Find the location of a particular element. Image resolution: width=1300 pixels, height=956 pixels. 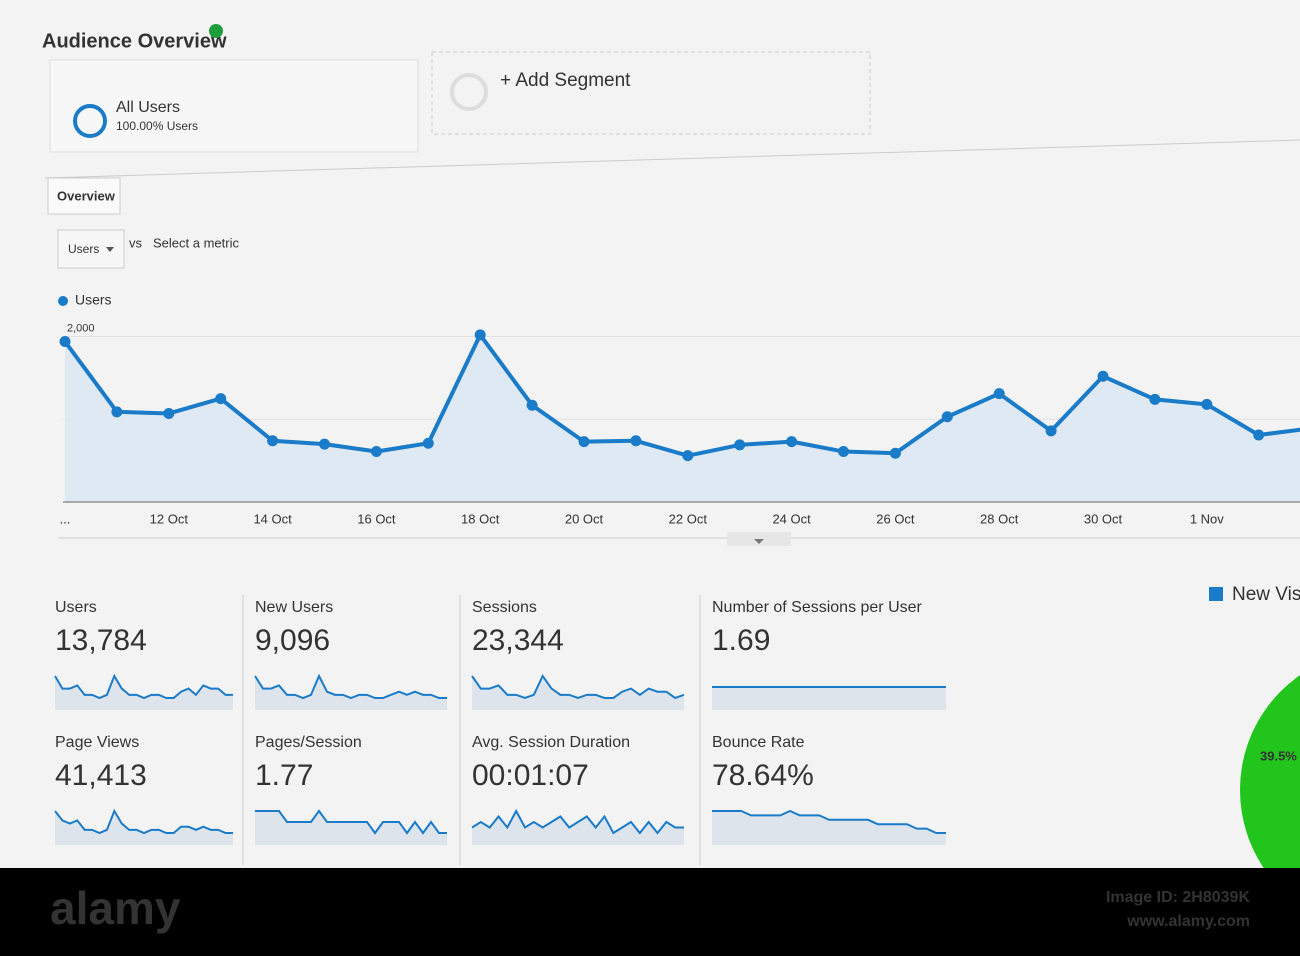

metric-value: 00:01:07 is located at coordinates (530, 775).